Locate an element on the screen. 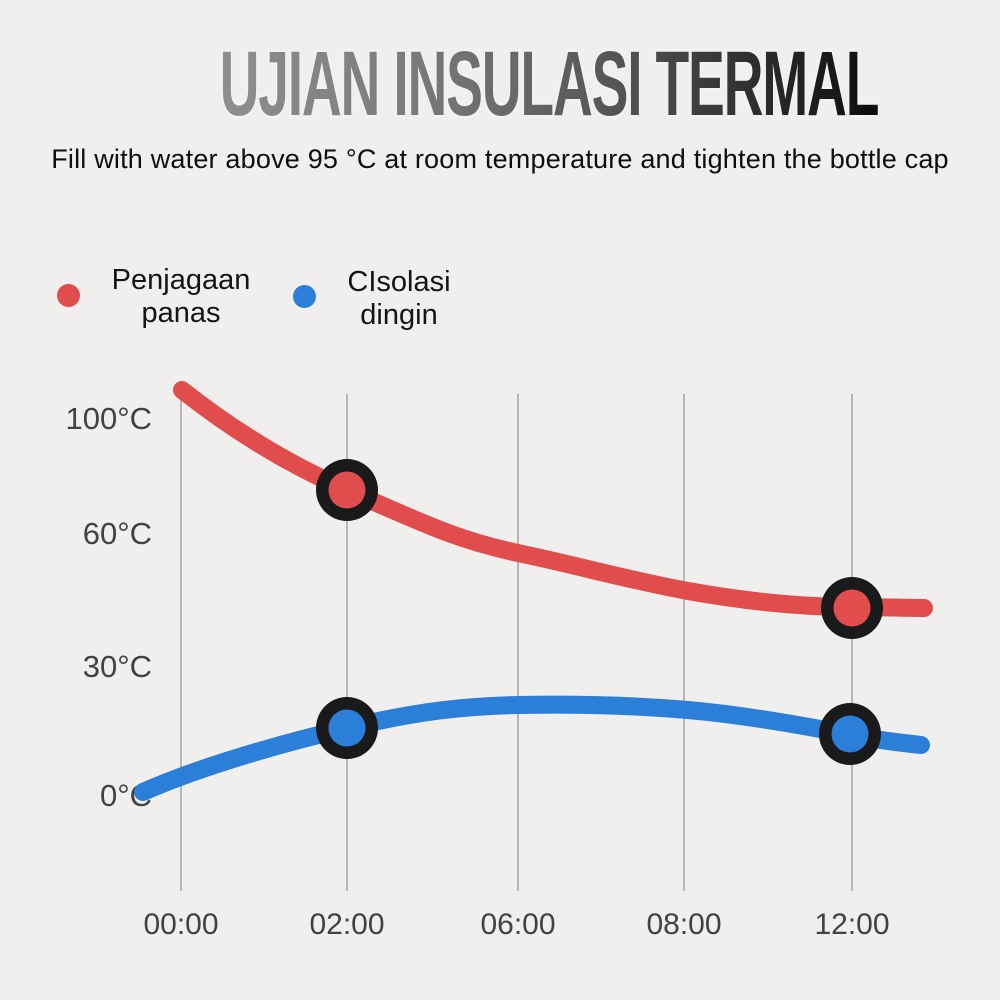 The height and width of the screenshot is (1000, 1000). header: UJIAN INSULASI TERMAL is located at coordinates (500, 84).